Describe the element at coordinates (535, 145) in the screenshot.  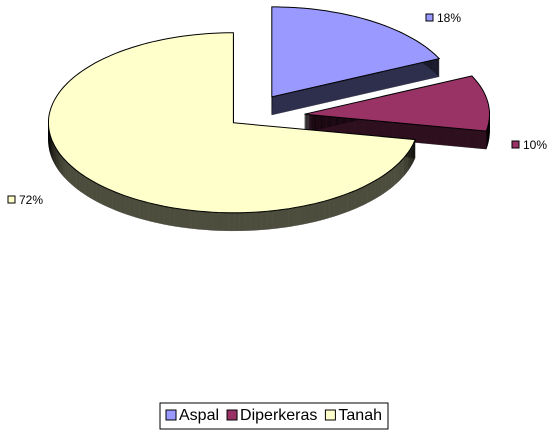
I see `data-label: 10%` at that location.